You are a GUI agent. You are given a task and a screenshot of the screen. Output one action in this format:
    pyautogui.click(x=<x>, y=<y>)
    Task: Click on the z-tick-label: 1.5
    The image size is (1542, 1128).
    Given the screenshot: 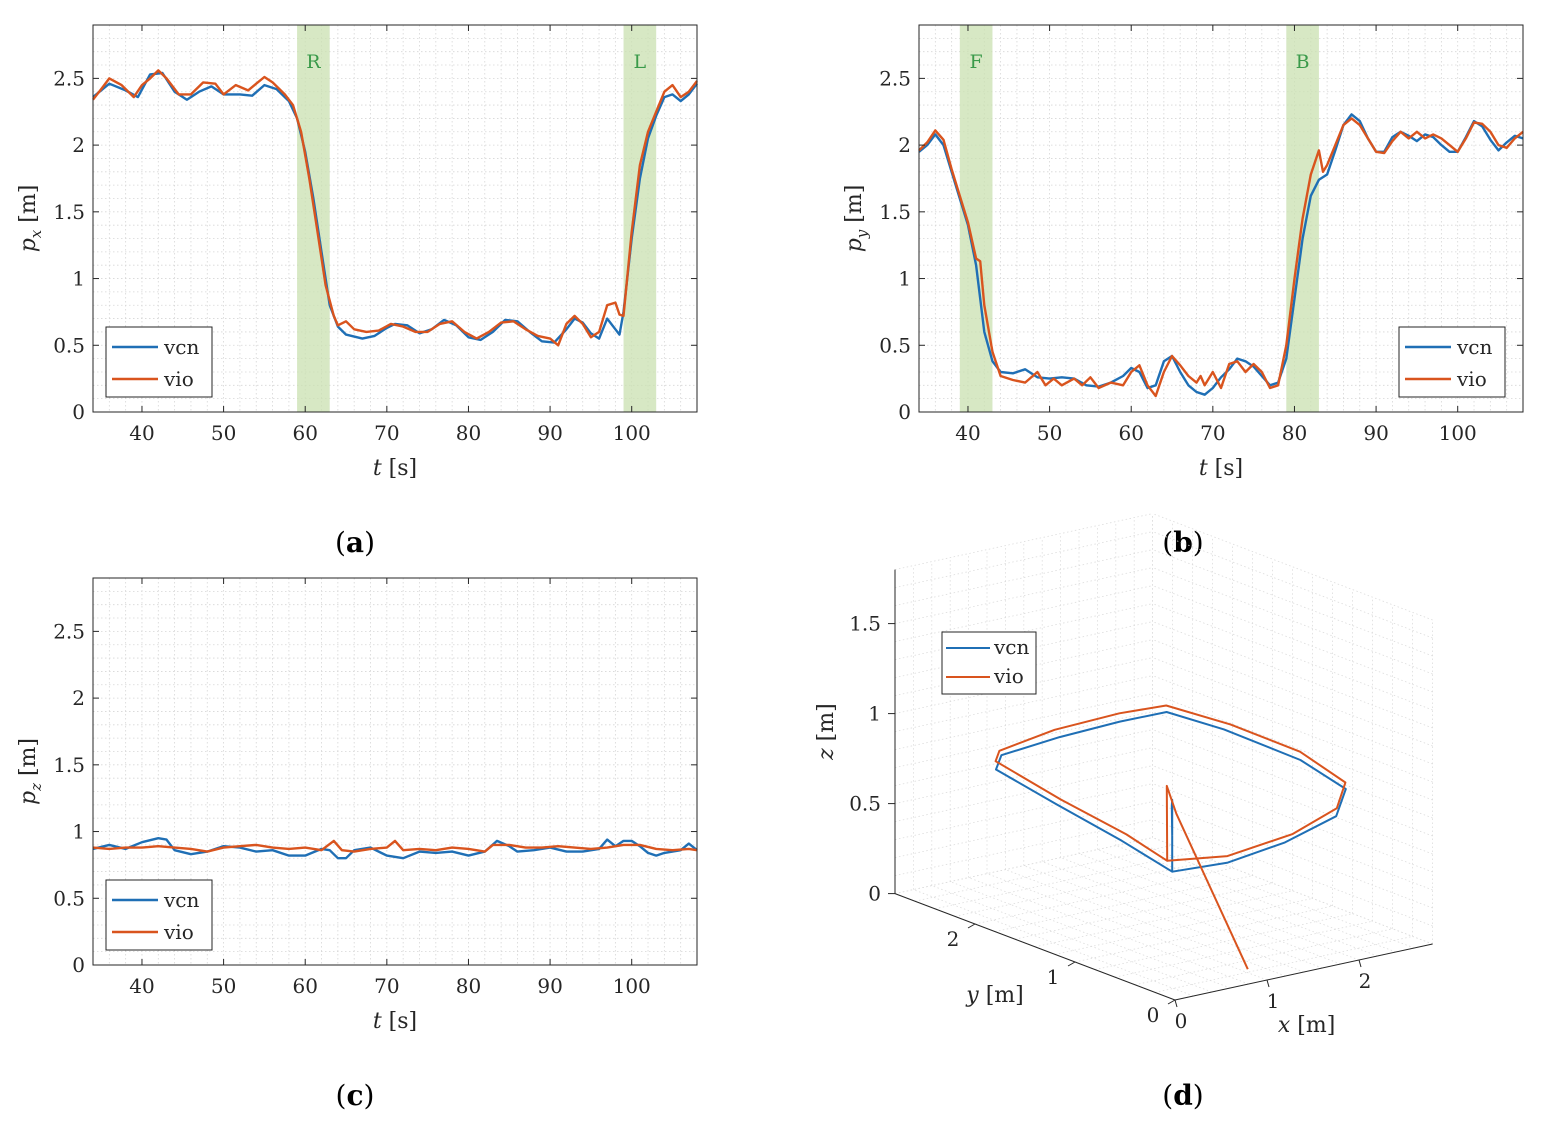 What is the action you would take?
    pyautogui.click(x=865, y=624)
    